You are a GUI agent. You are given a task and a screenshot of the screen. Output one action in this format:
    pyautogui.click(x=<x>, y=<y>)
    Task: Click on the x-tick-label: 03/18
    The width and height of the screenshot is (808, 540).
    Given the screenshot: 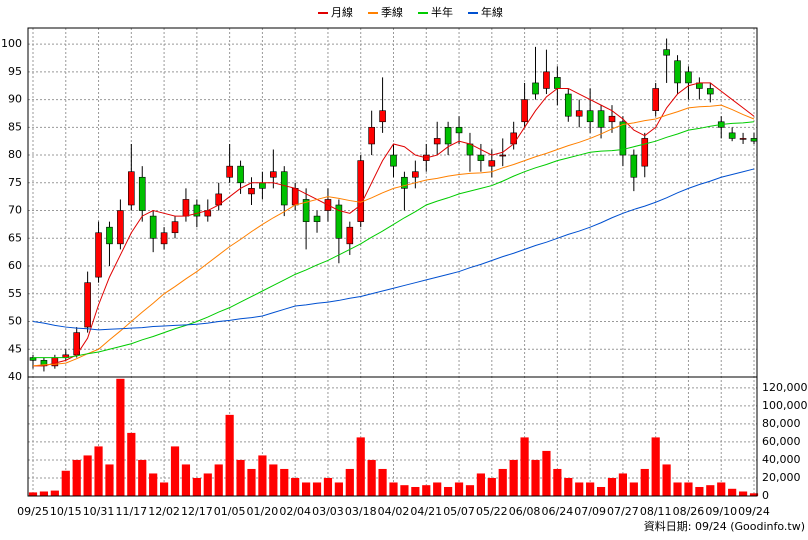 What is the action you would take?
    pyautogui.click(x=361, y=511)
    